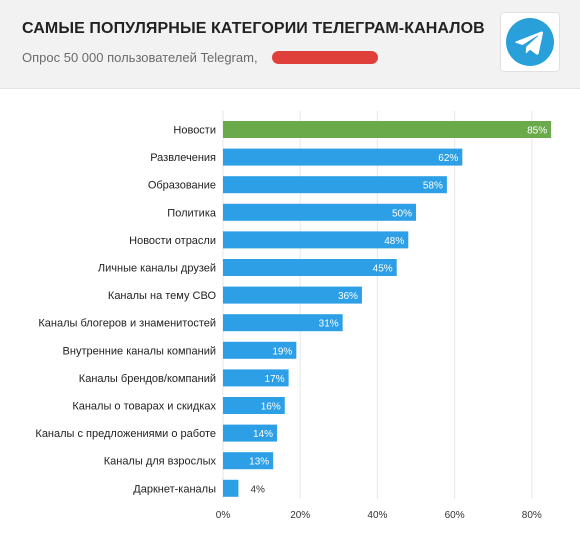 The height and width of the screenshot is (543, 580). I want to click on telegram-plane-icon, so click(530, 42).